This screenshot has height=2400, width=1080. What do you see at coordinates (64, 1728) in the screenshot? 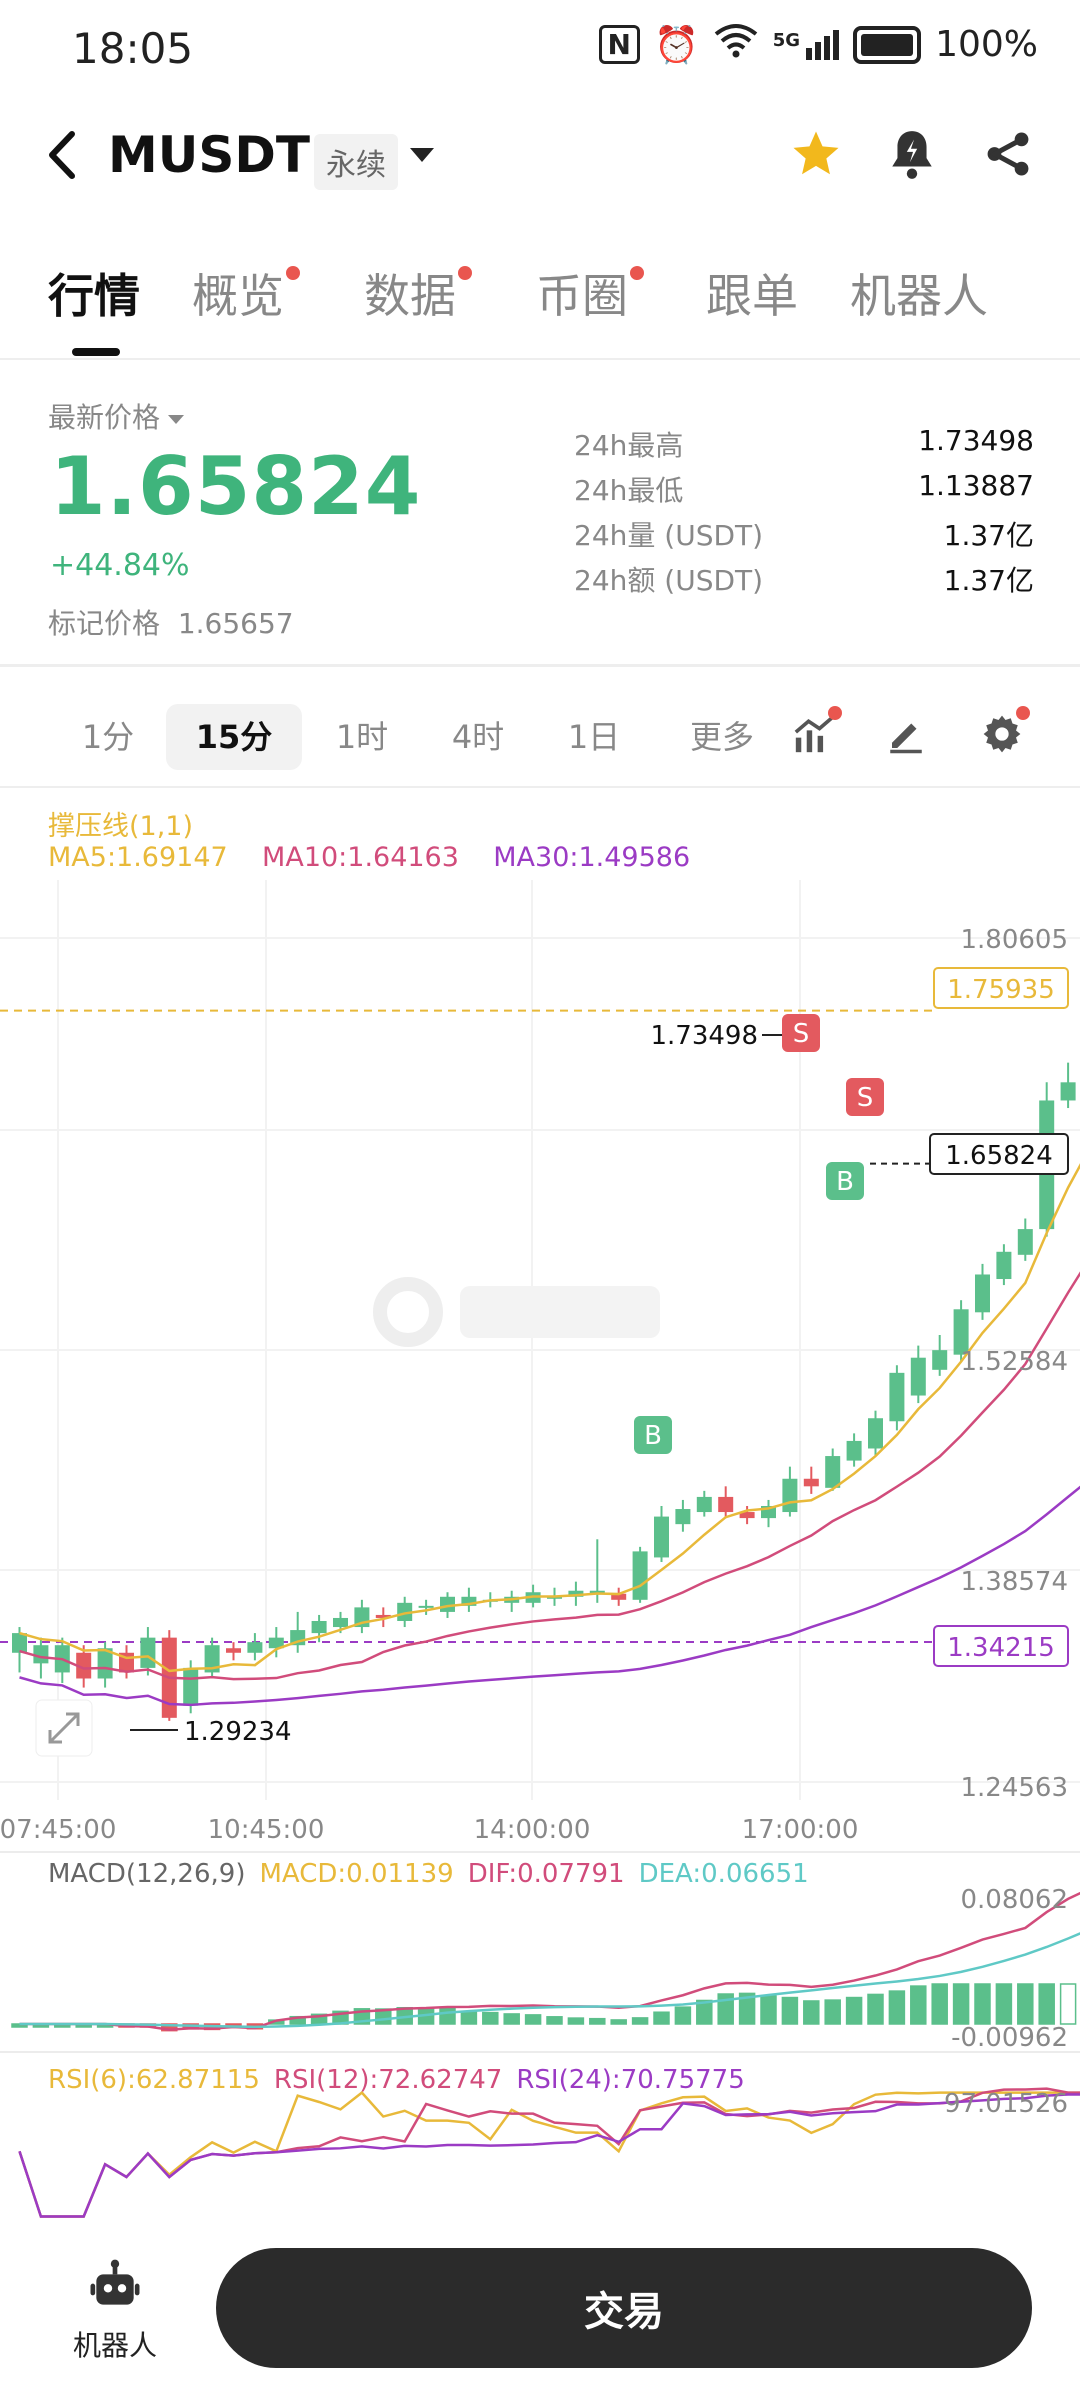
I see `expand-icon` at bounding box center [64, 1728].